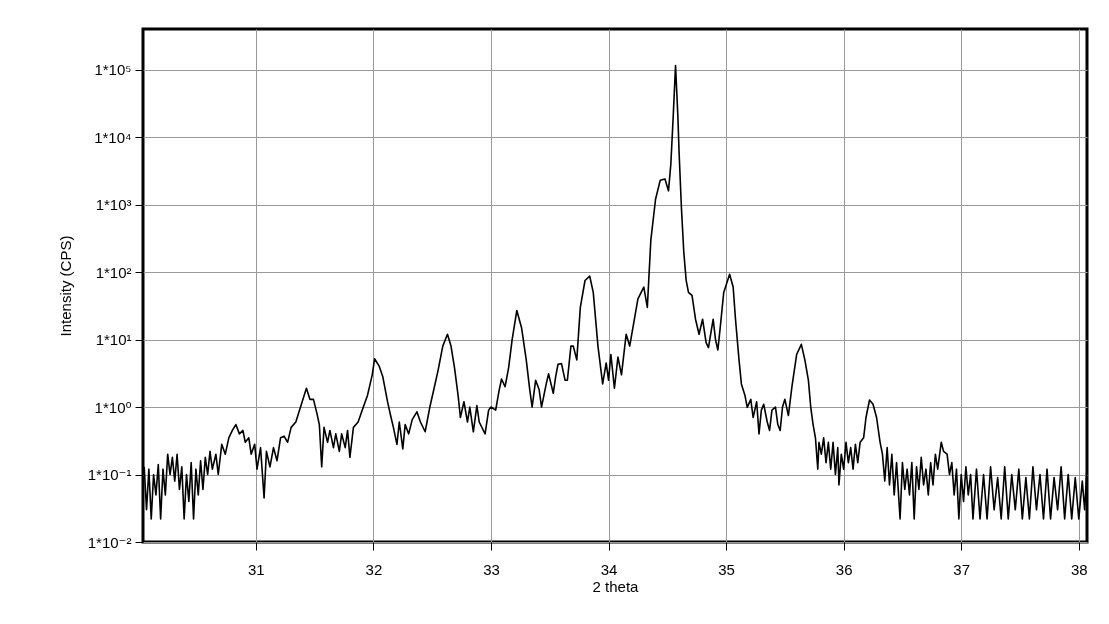 The height and width of the screenshot is (624, 1109). What do you see at coordinates (113, 70) in the screenshot?
I see `y-tick-label: 1*10⁵` at bounding box center [113, 70].